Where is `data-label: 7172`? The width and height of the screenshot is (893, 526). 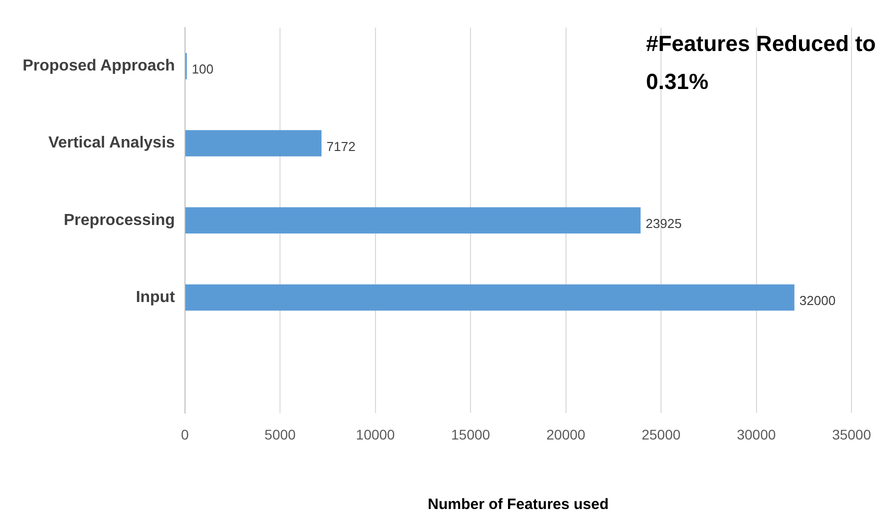
data-label: 7172 is located at coordinates (341, 146).